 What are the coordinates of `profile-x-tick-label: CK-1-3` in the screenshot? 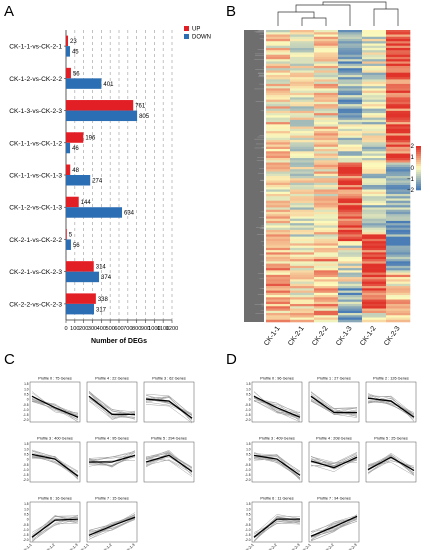 It's located at (129, 546).